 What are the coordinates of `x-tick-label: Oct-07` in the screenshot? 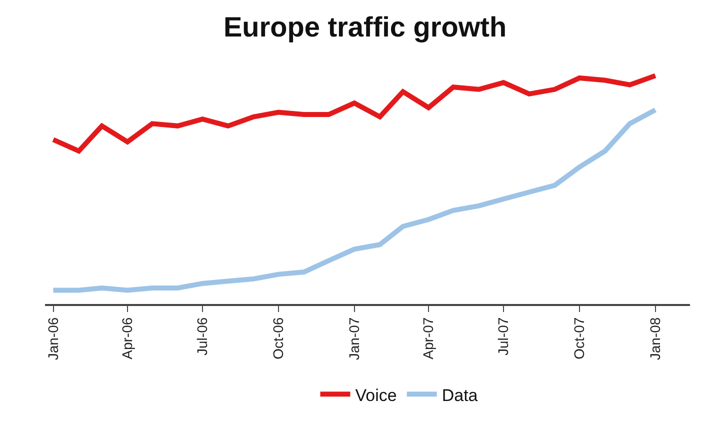 It's located at (579, 338).